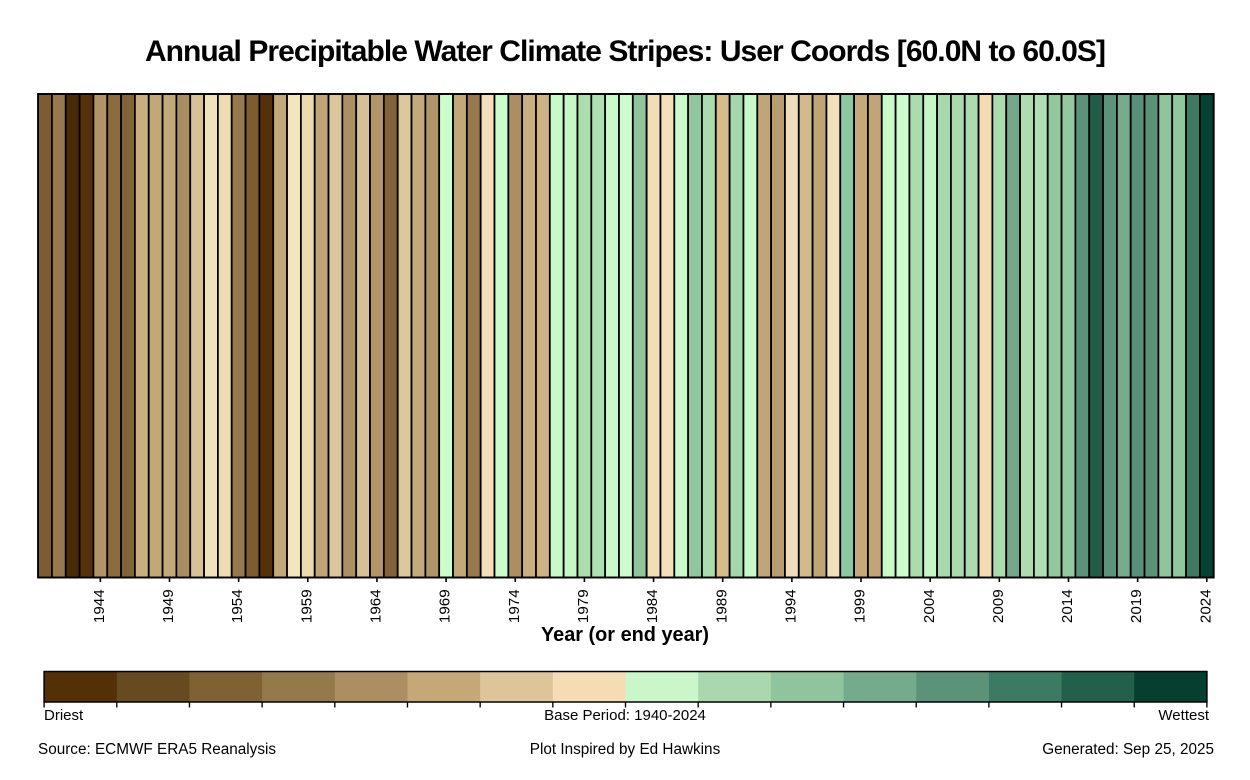 The height and width of the screenshot is (780, 1250). Describe the element at coordinates (721, 606) in the screenshot. I see `svg-text: 1989` at that location.